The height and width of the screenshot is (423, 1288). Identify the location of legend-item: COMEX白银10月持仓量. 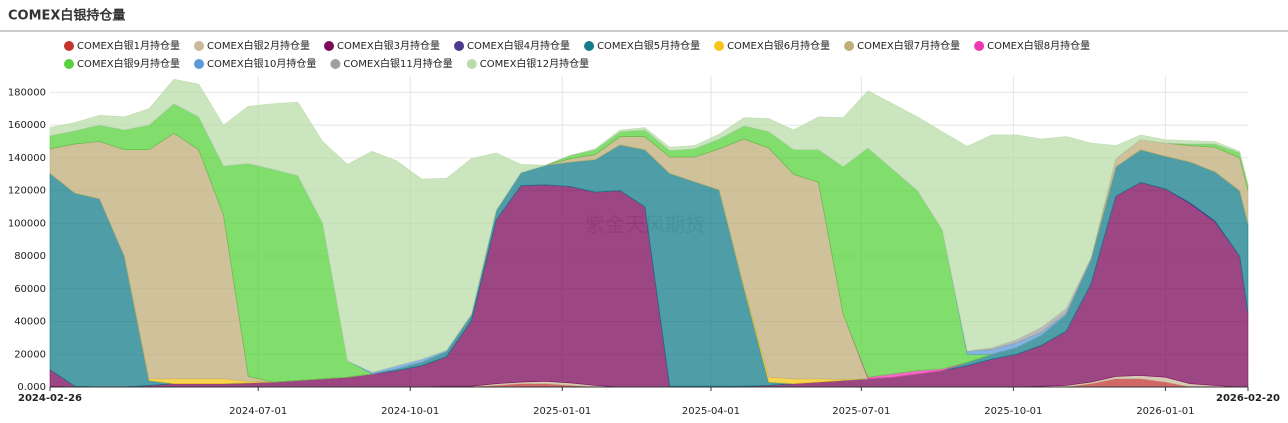
(255, 63).